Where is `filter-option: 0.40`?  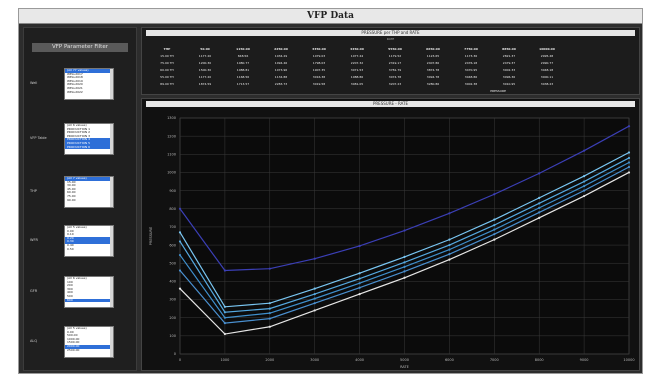 filter-option: 0.40 is located at coordinates (70, 244).